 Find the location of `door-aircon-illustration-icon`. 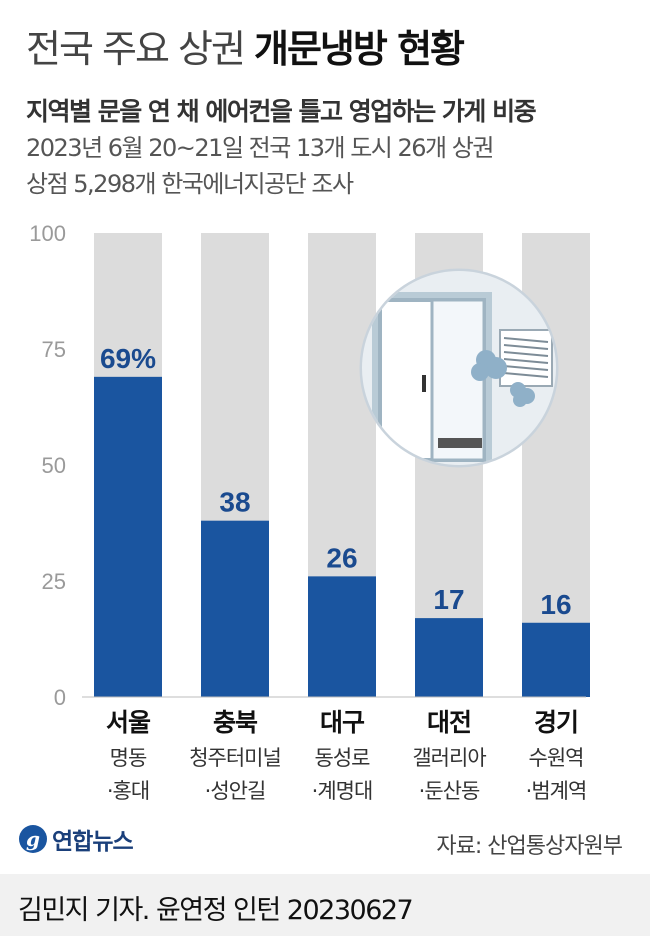

door-aircon-illustration-icon is located at coordinates (459, 368).